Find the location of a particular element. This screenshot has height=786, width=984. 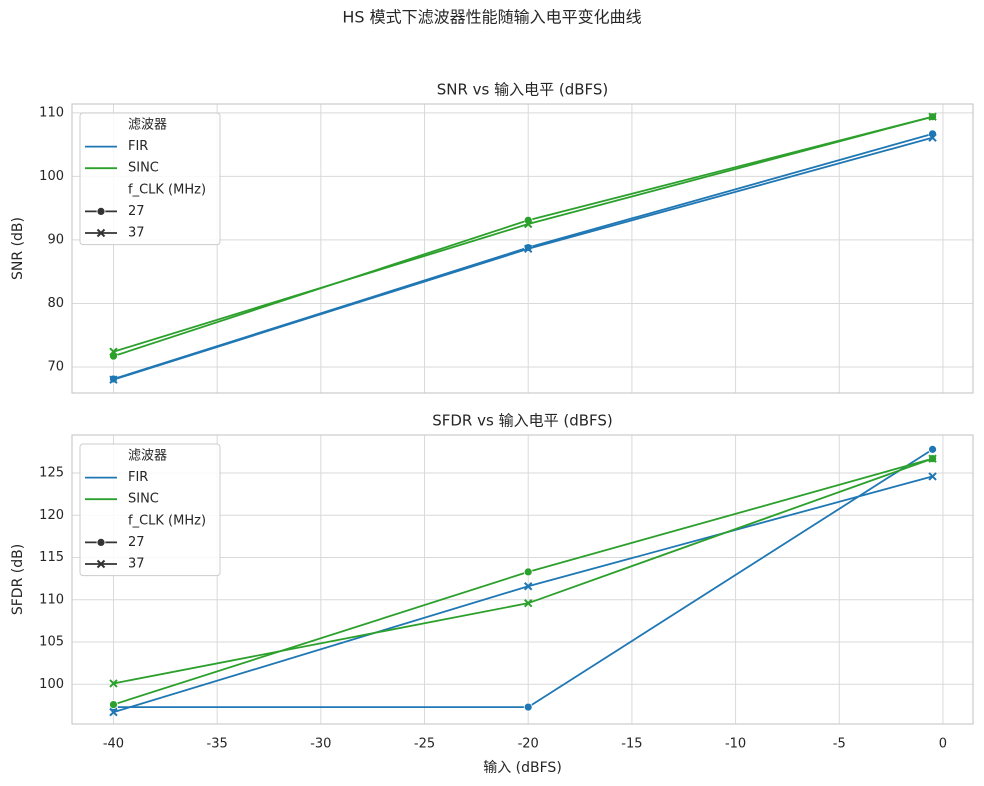

y-axis-label: SFDR (dB) is located at coordinates (18, 579).